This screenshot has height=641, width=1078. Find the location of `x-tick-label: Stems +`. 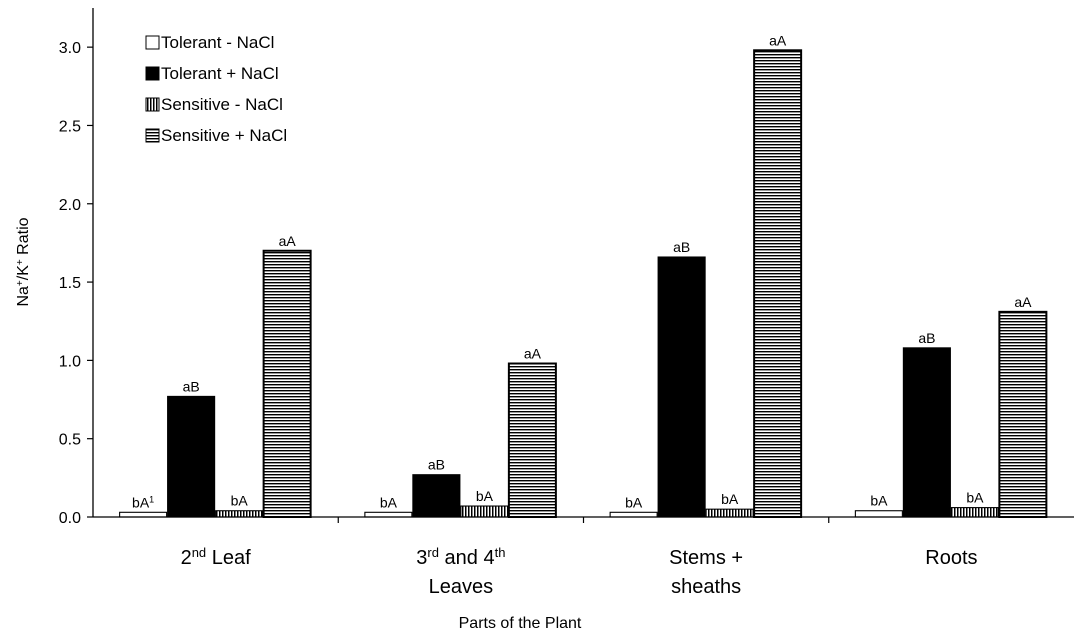

x-tick-label: Stems + is located at coordinates (706, 558).